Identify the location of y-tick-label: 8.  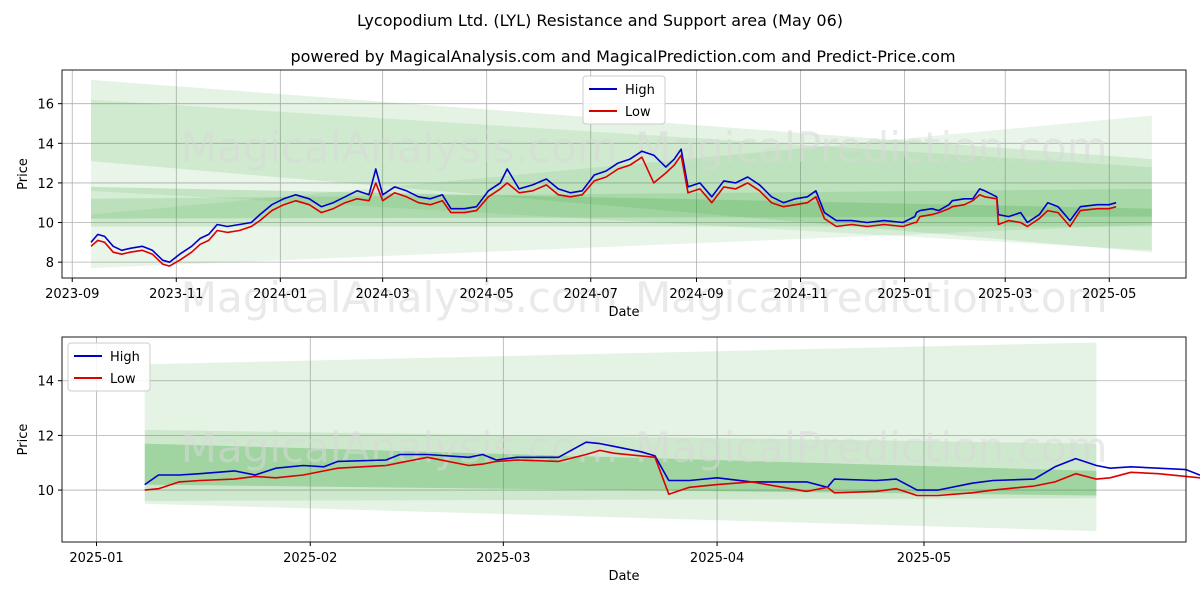
(50, 263).